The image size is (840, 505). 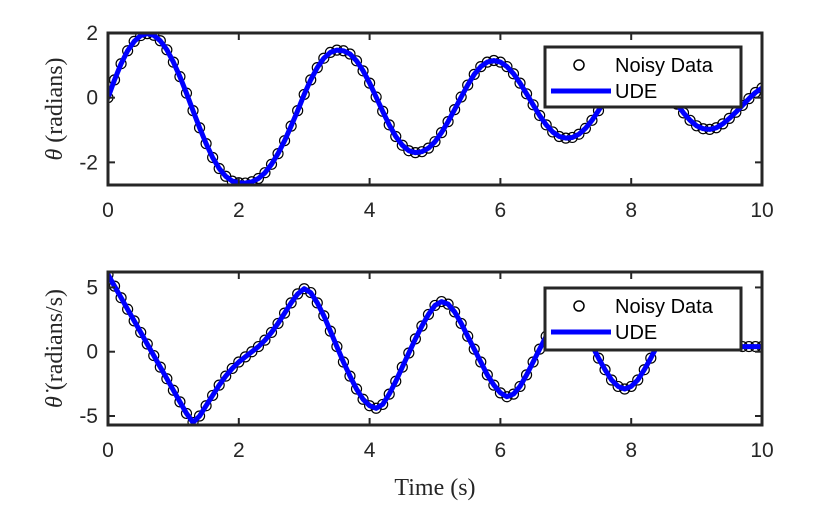 I want to click on y-axis-label-symbol: θ, so click(x=55, y=155).